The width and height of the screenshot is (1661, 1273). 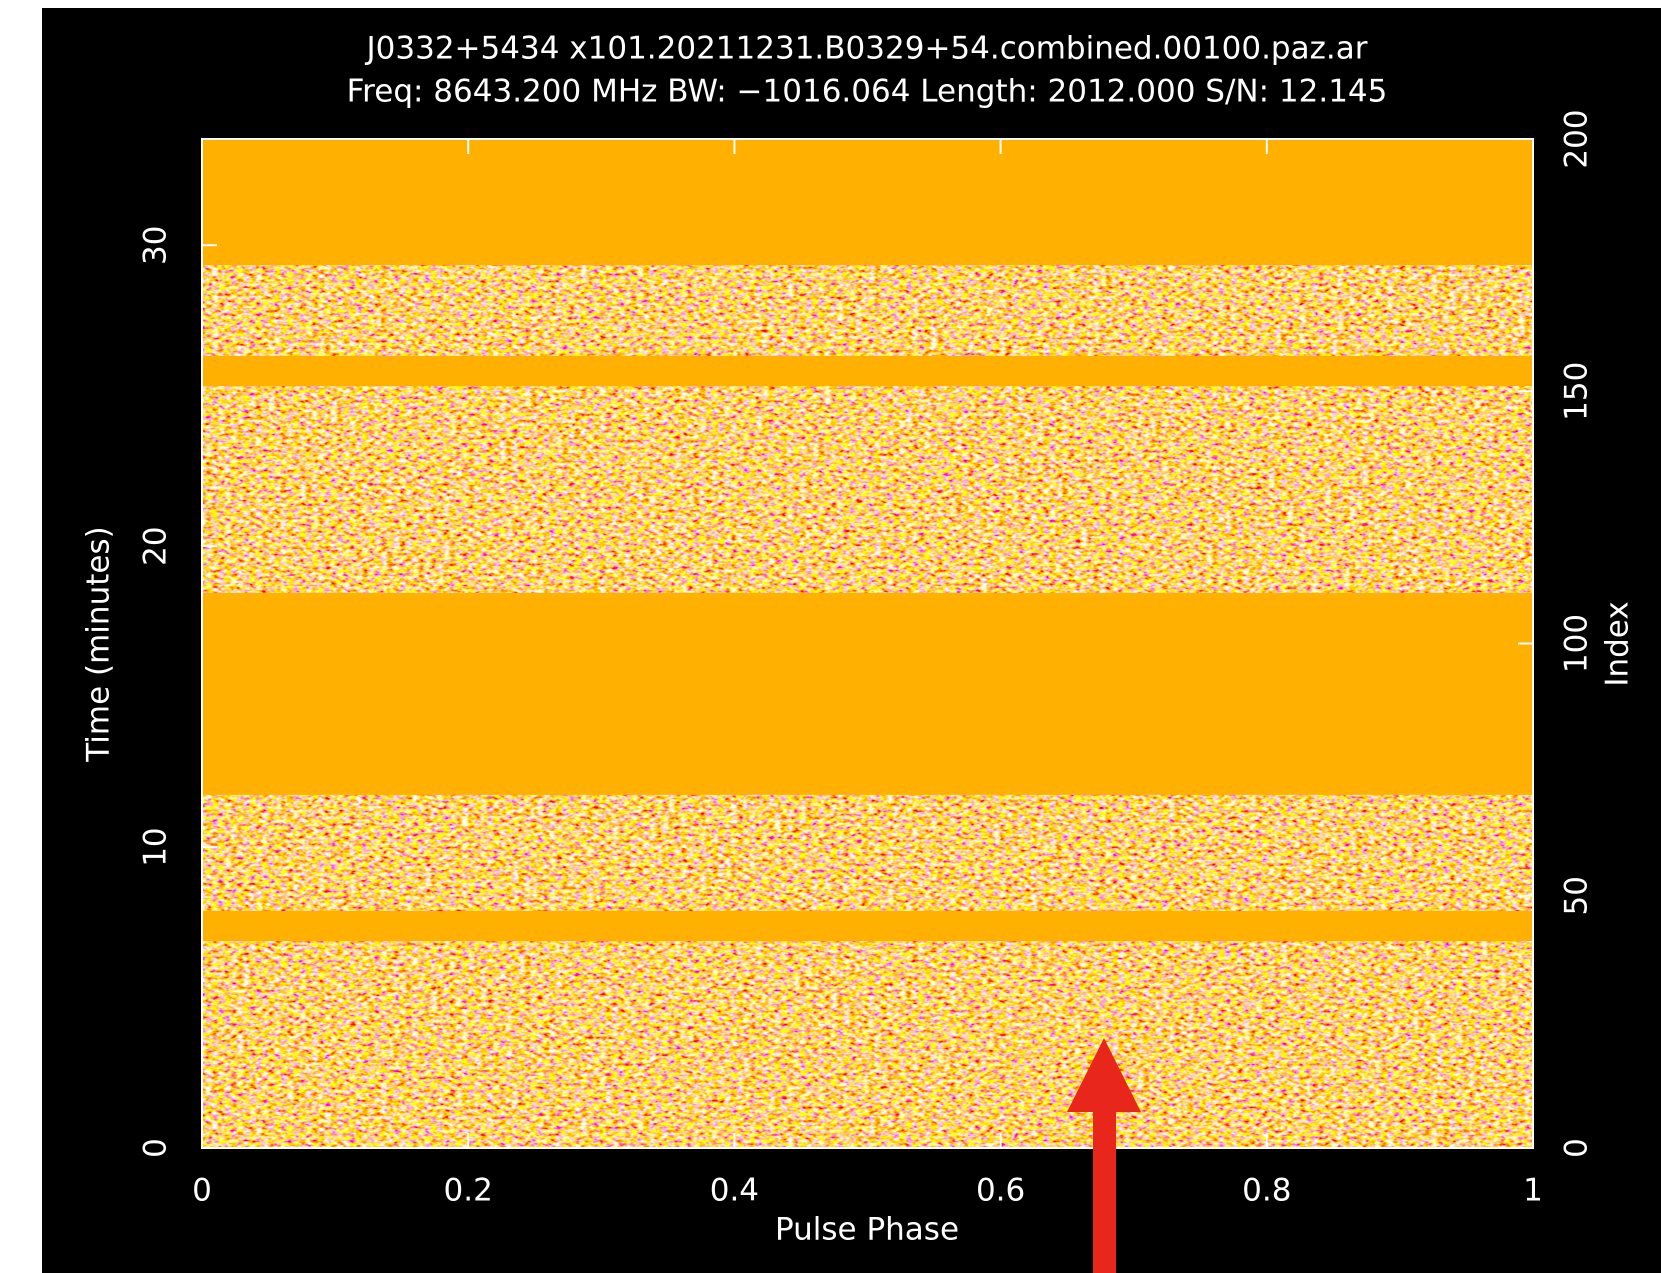 I want to click on y2-tick-label: 150, so click(x=1577, y=391).